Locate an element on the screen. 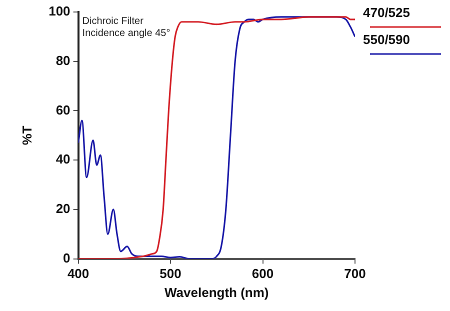 This screenshot has height=311, width=450. y-tick-label: 100 is located at coordinates (59, 11).